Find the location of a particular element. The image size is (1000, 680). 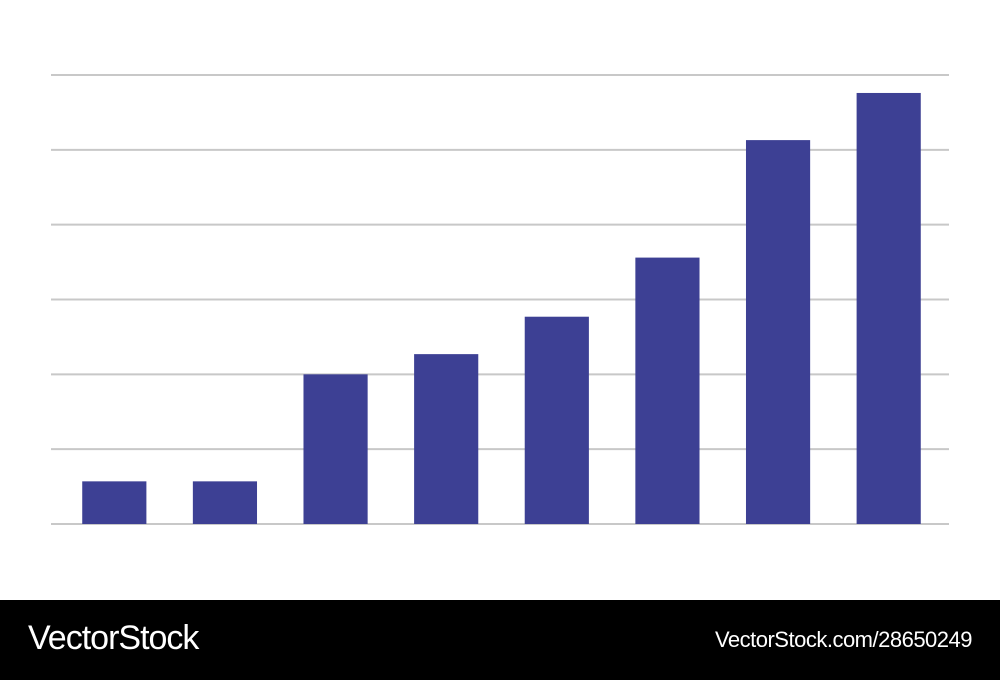

footer-band is located at coordinates (500, 640).